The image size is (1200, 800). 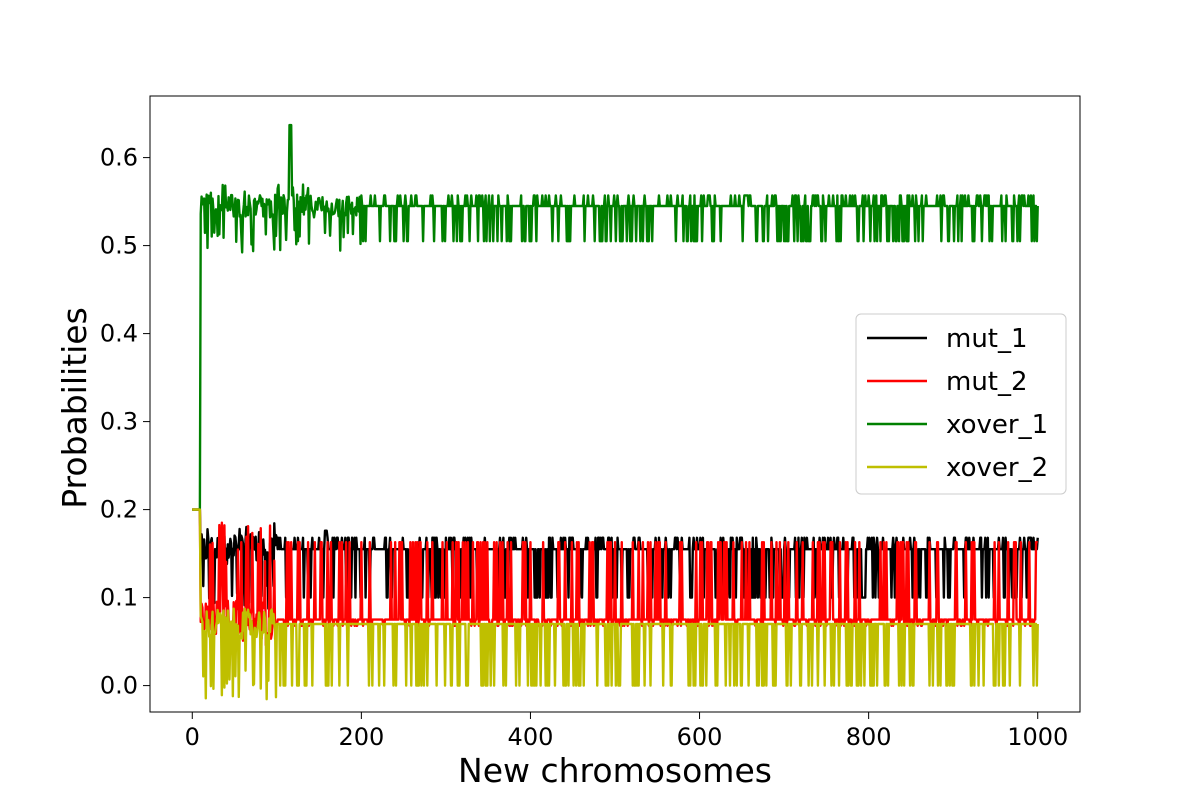 What do you see at coordinates (74, 408) in the screenshot?
I see `y-axis-label: Probabilities` at bounding box center [74, 408].